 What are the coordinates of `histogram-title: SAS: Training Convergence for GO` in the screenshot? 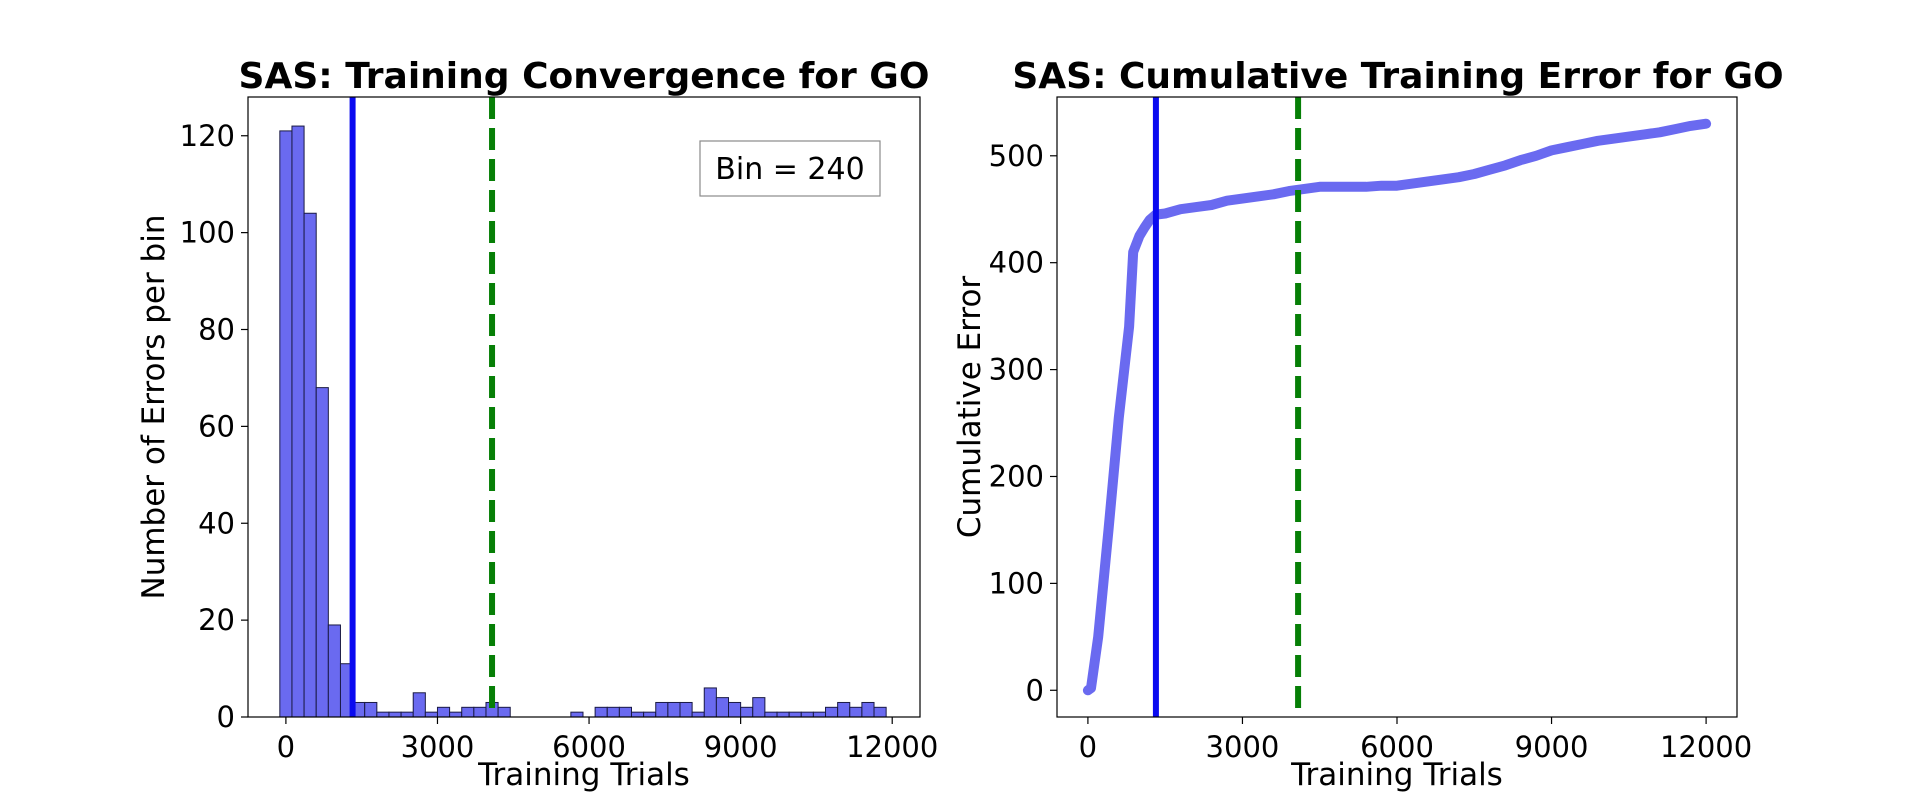 It's located at (584, 76).